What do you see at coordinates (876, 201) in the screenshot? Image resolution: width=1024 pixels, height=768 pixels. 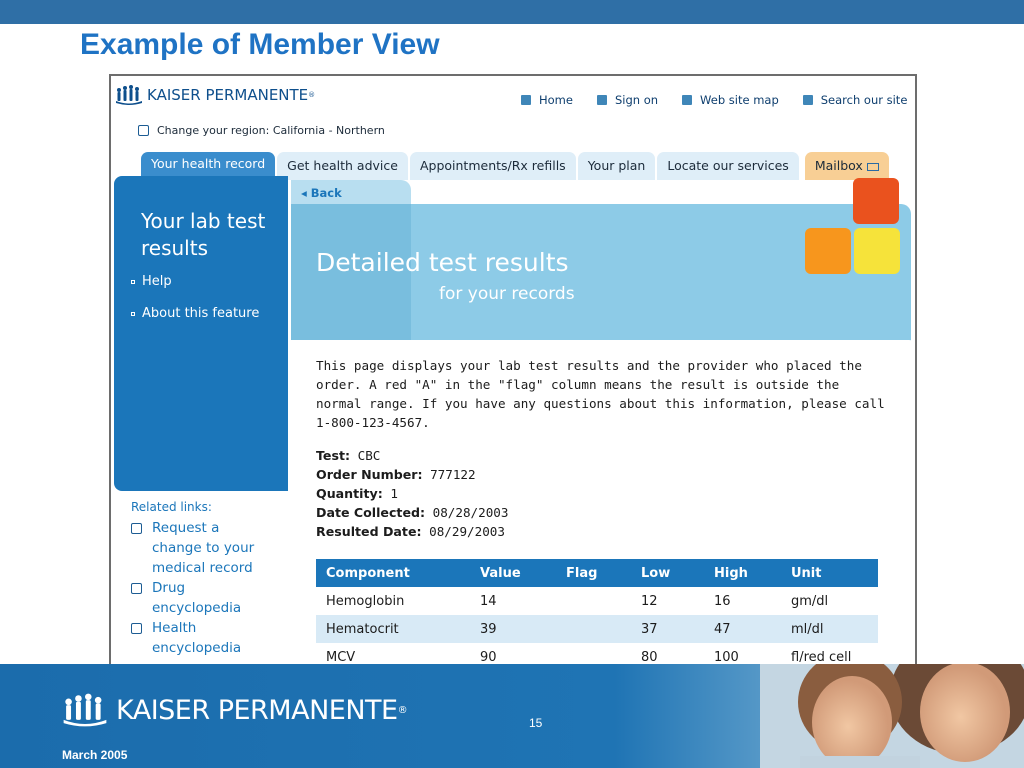 I see `decor-orange-square` at bounding box center [876, 201].